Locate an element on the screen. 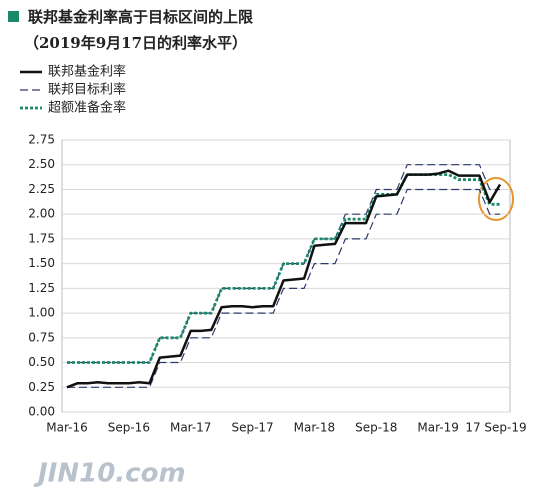 The image size is (550, 499). y-tick-label: 2.50 is located at coordinates (41, 164).